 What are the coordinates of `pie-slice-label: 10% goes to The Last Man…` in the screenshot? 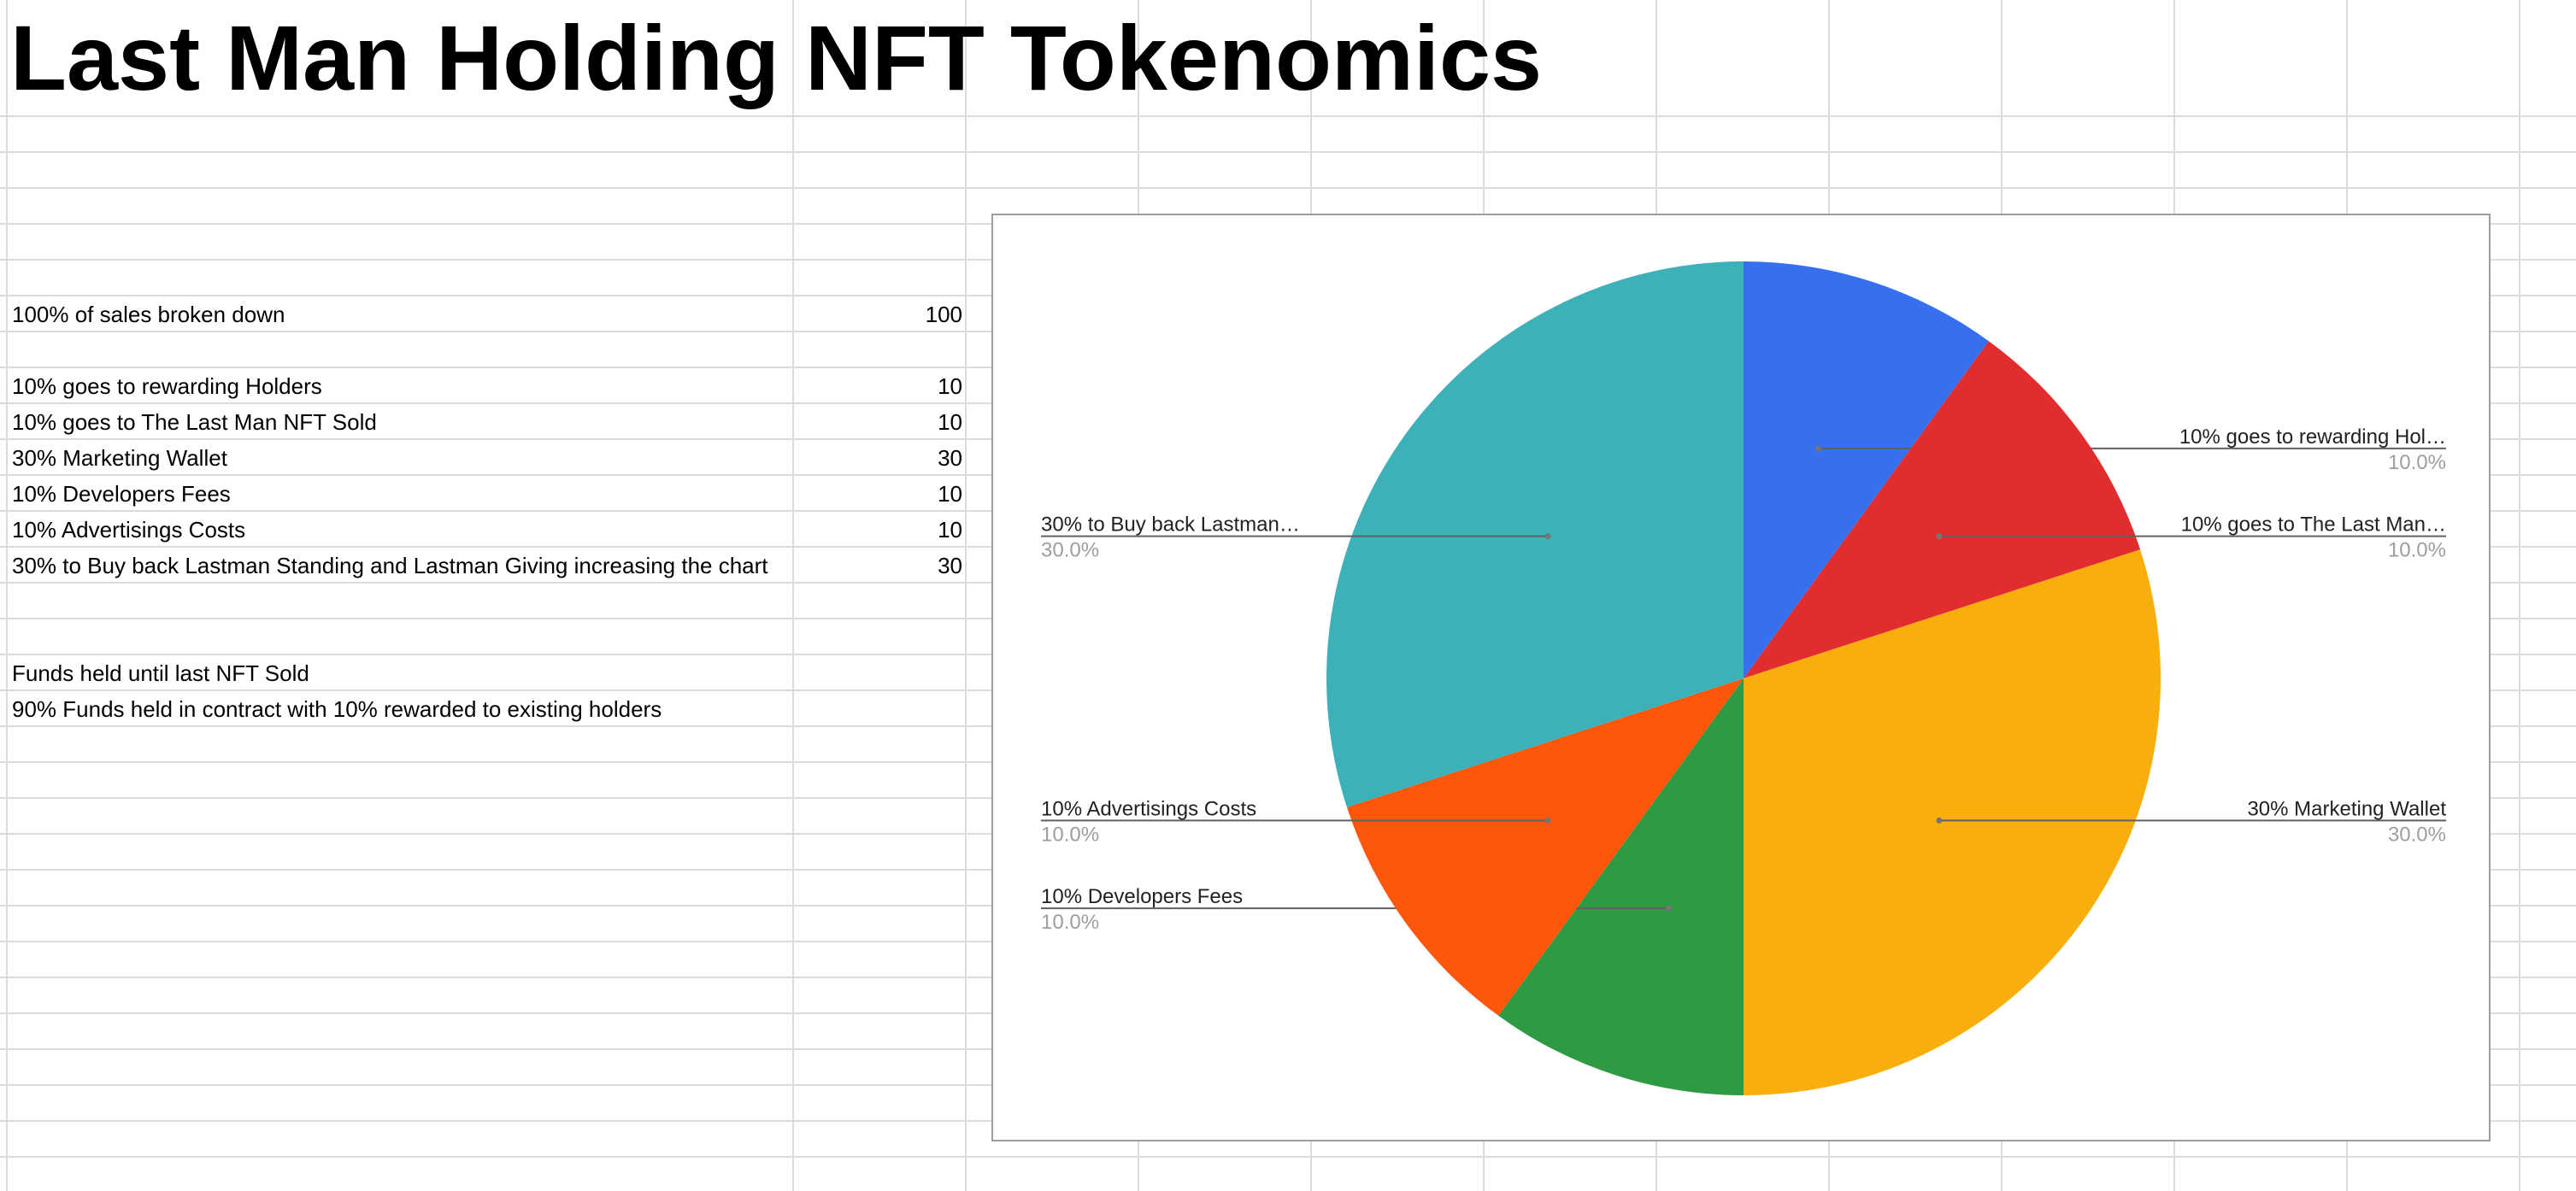 It's located at (2313, 525).